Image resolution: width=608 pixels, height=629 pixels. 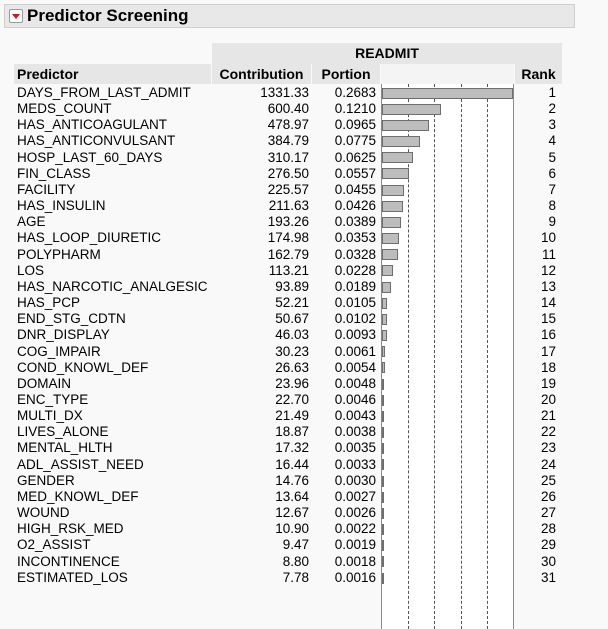 I want to click on rank-cell: 21, so click(x=548, y=416).